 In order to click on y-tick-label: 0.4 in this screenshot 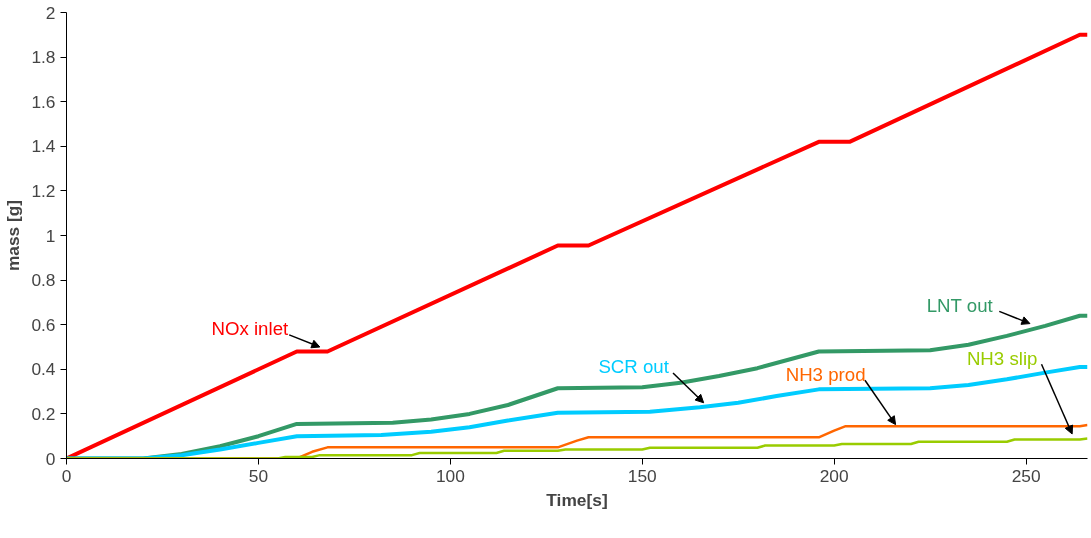, I will do `click(43, 369)`.